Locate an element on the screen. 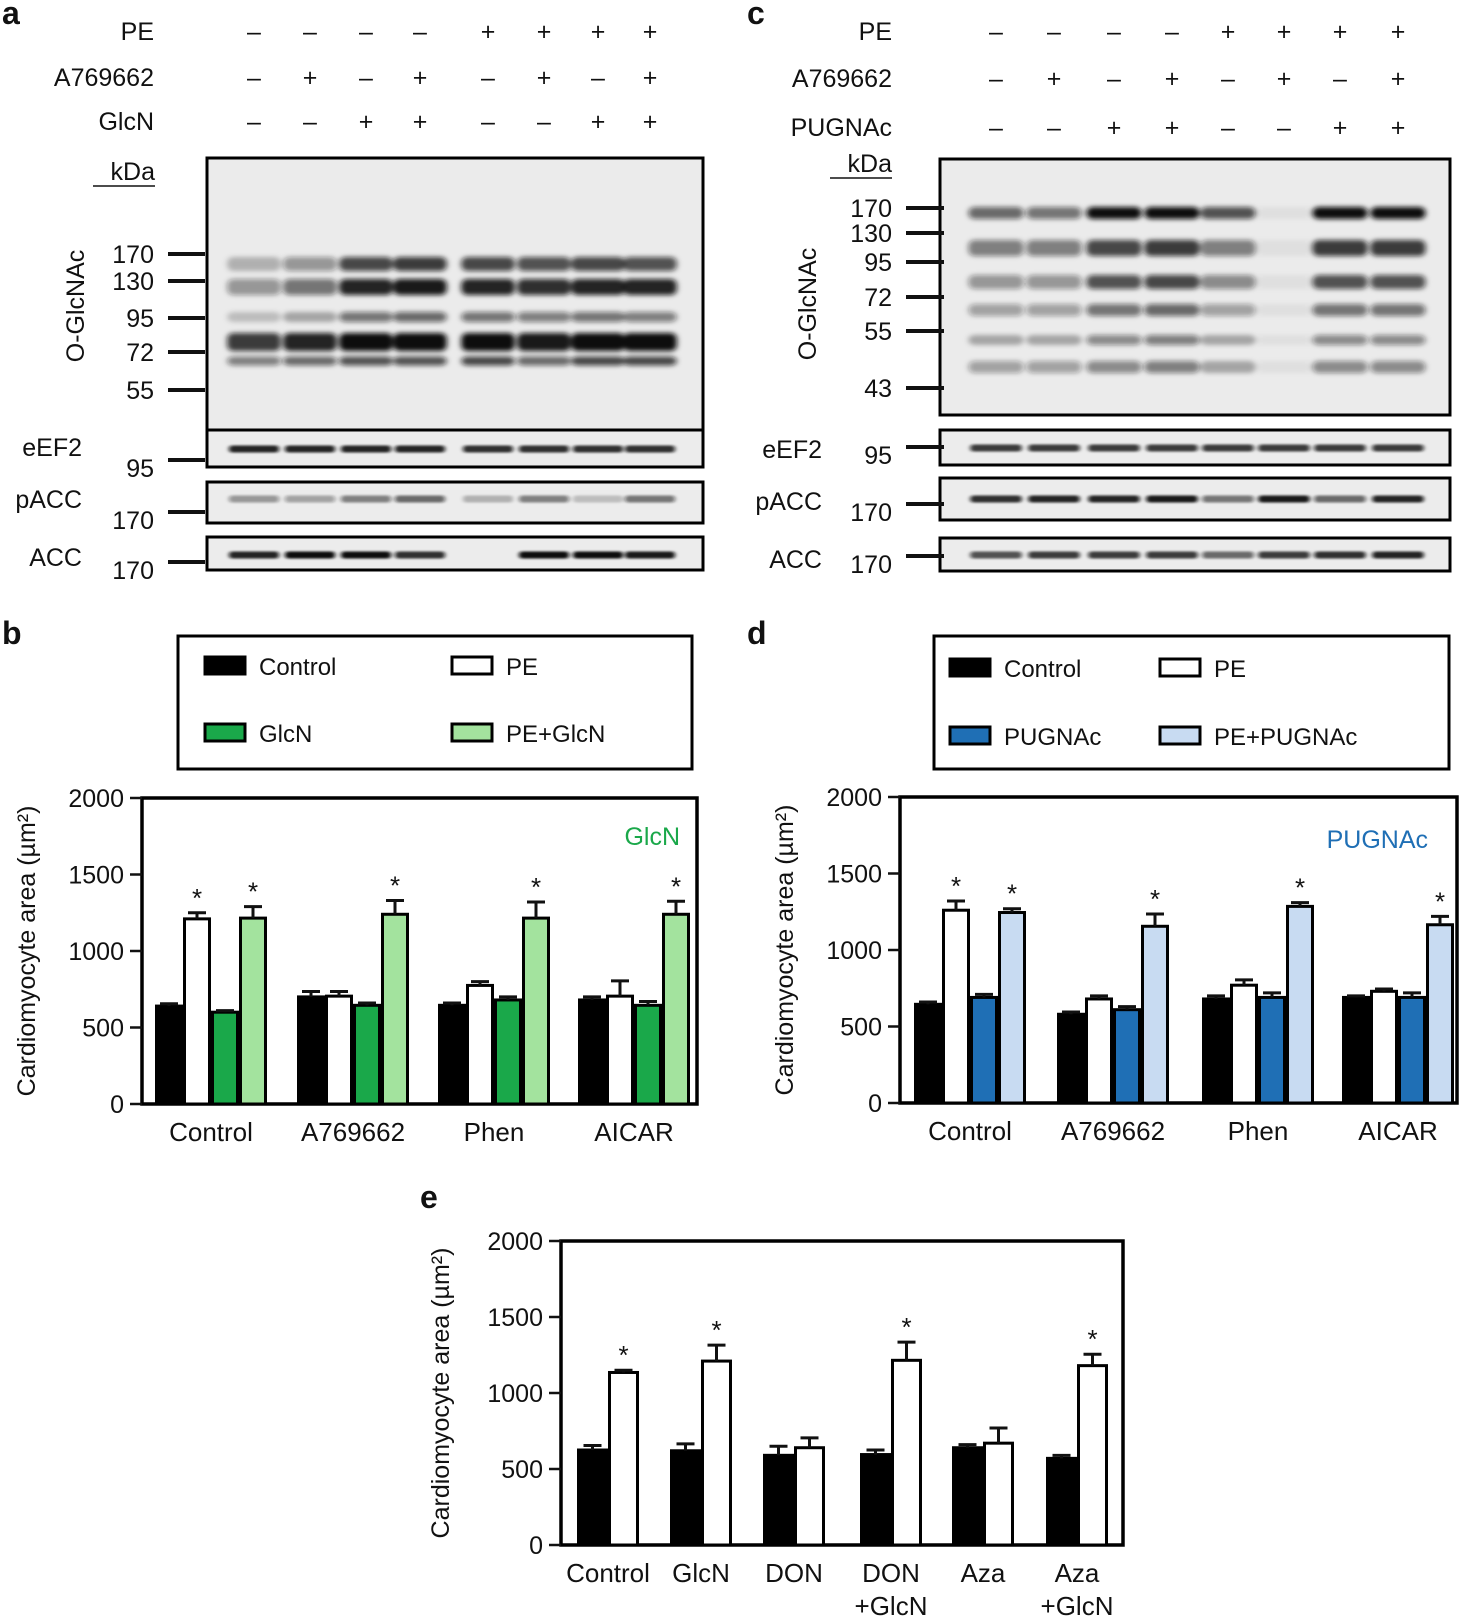 This screenshot has height=1619, width=1472. legend-label: PE+GlcN is located at coordinates (555, 734).